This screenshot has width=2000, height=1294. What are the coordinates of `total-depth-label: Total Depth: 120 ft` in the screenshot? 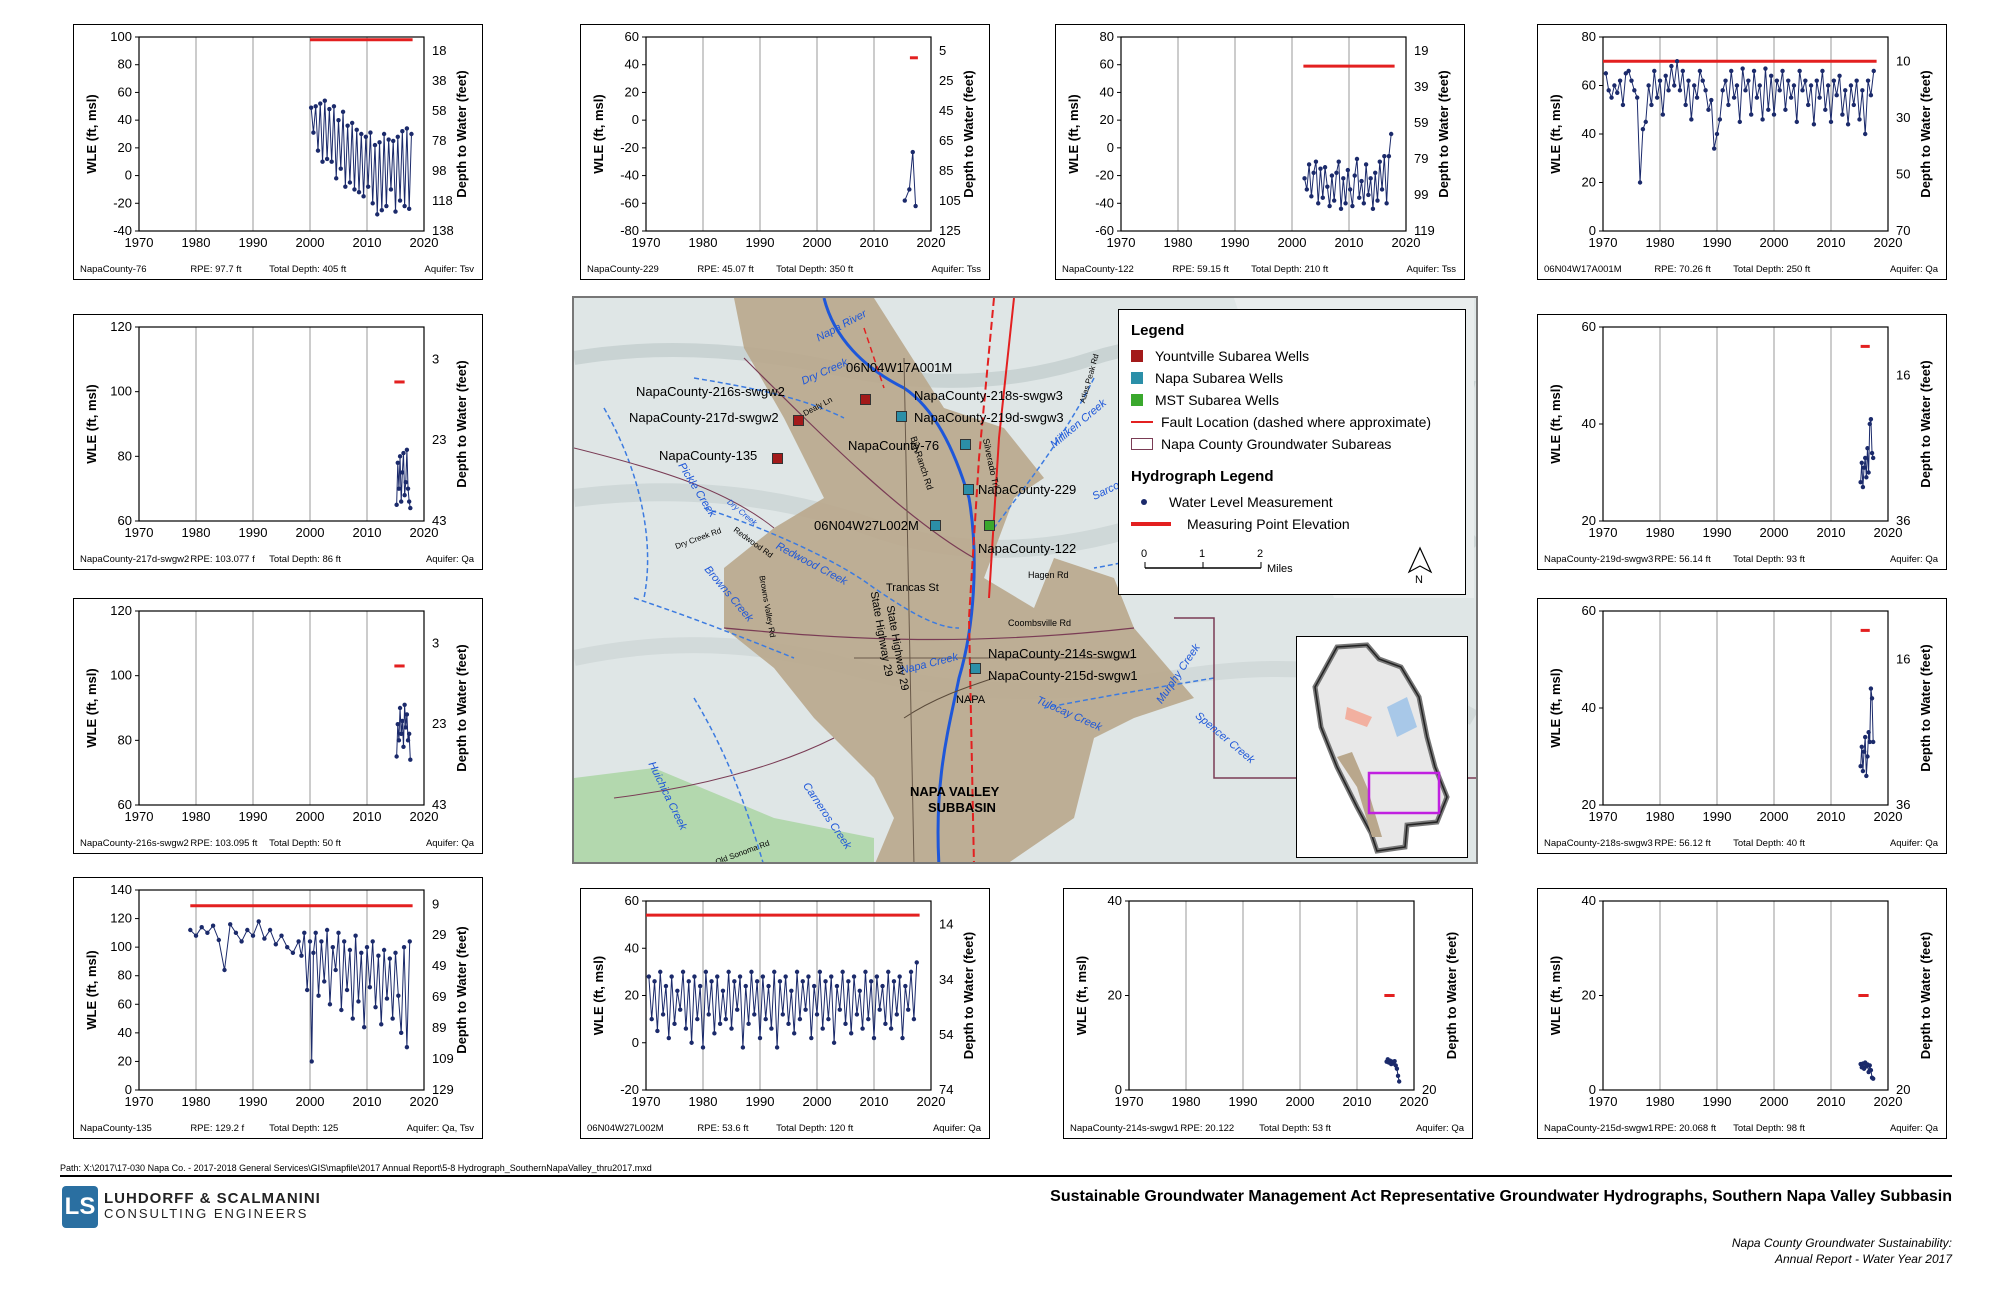 It's located at (815, 1128).